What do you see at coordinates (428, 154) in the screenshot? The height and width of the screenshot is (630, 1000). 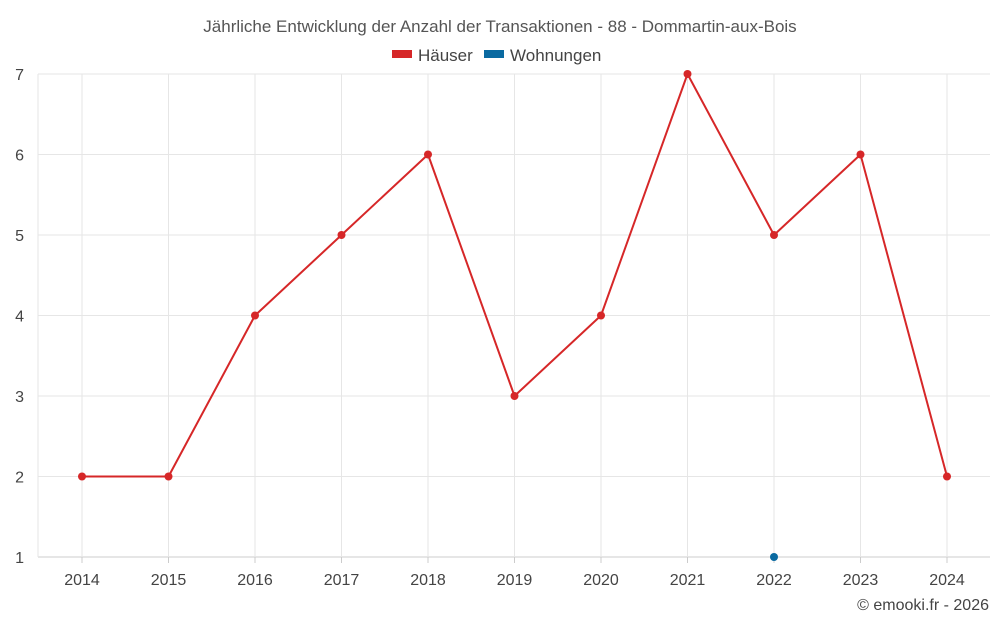 I see `data-point-haeuser-2018` at bounding box center [428, 154].